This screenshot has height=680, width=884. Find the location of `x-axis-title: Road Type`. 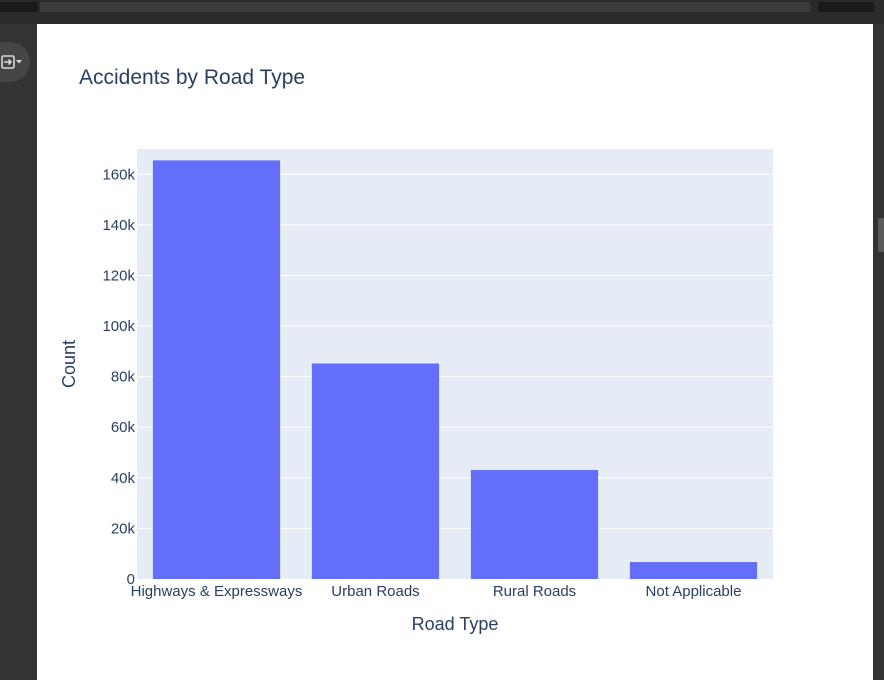

x-axis-title: Road Type is located at coordinates (455, 624).